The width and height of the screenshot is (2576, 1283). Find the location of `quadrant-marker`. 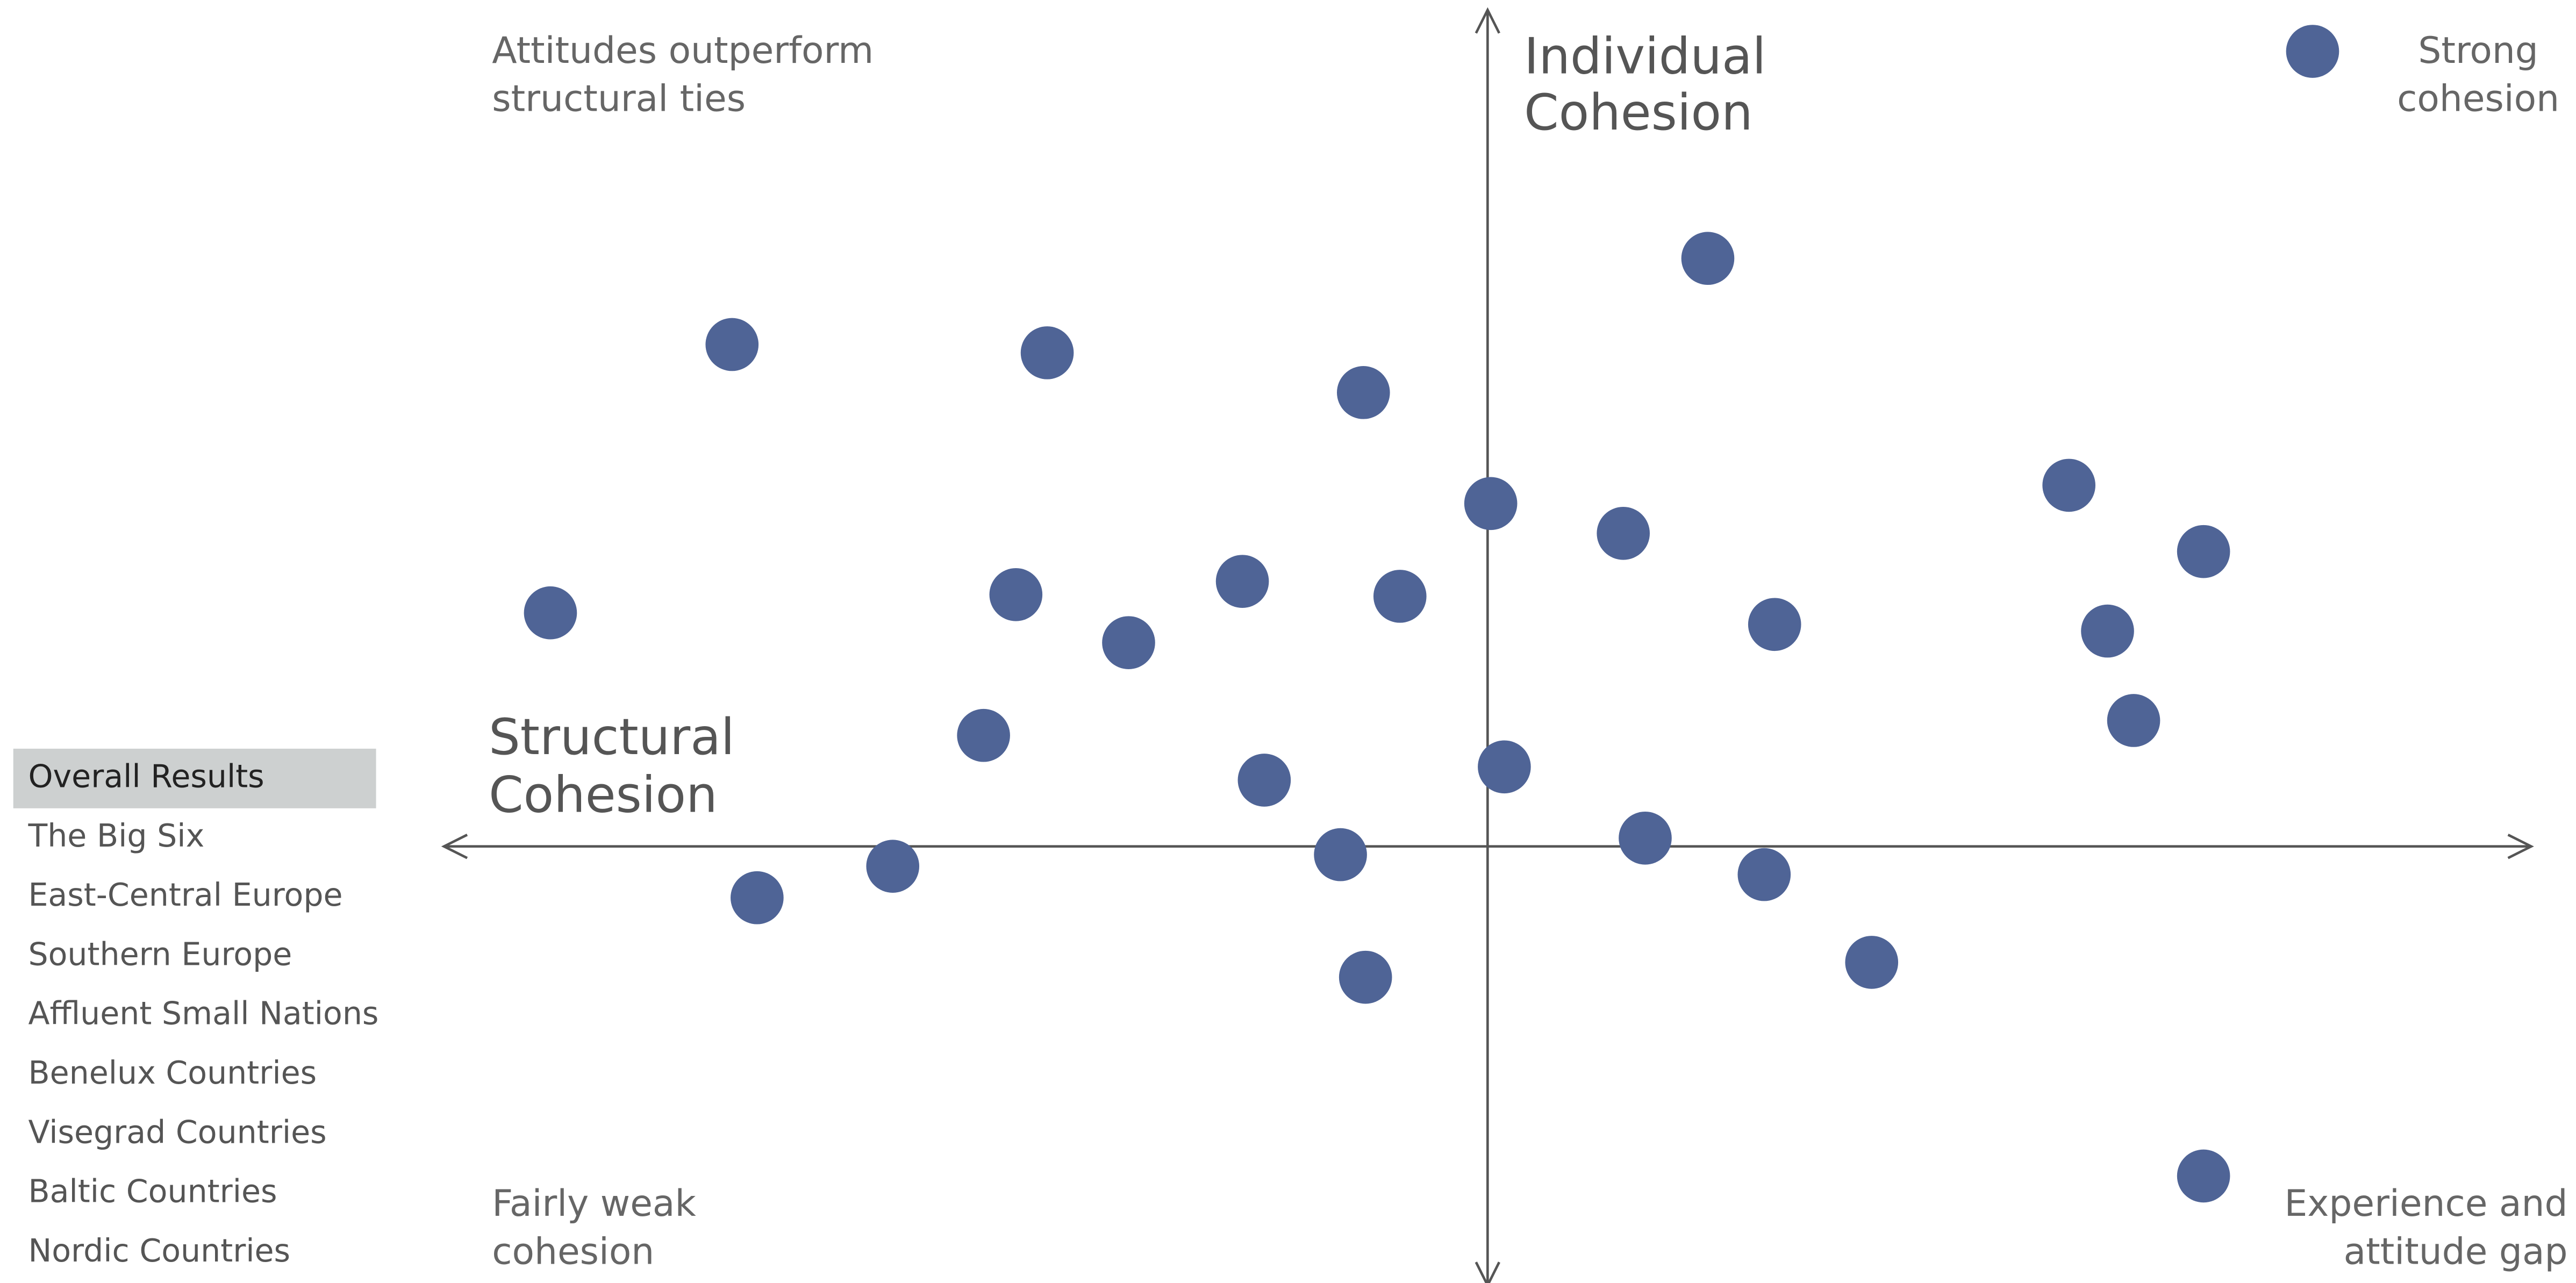

quadrant-marker is located at coordinates (2312, 51).